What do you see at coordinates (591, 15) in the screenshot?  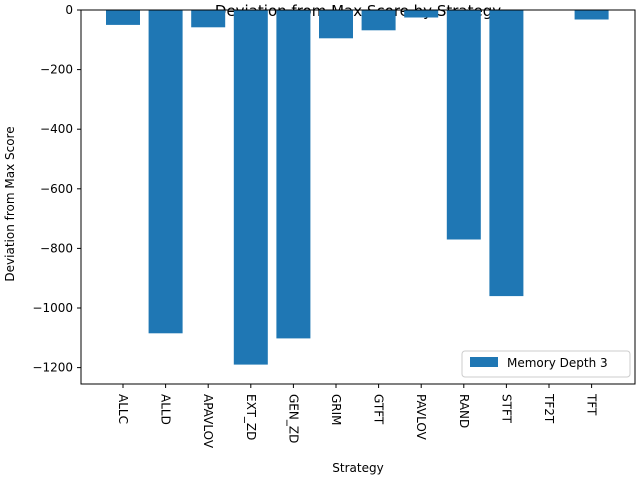 I see `bar-tft` at bounding box center [591, 15].